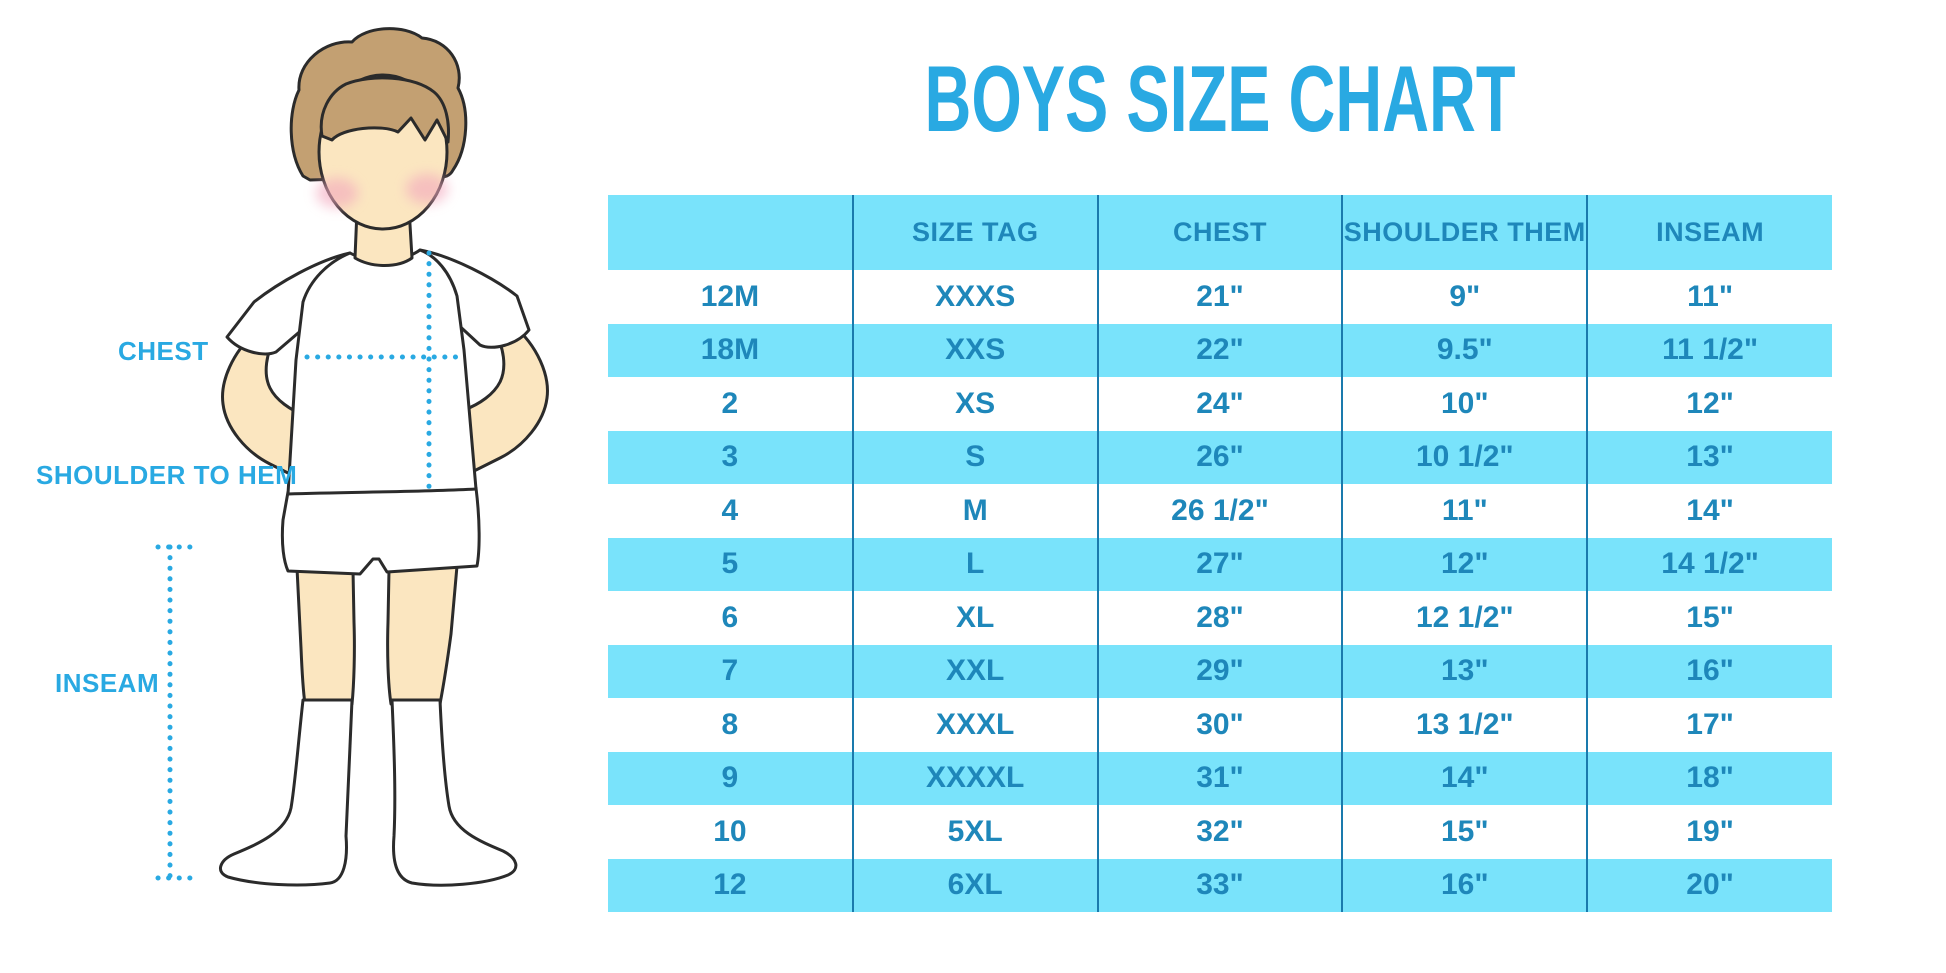 The image size is (1946, 973). I want to click on table-cell: XS, so click(975, 404).